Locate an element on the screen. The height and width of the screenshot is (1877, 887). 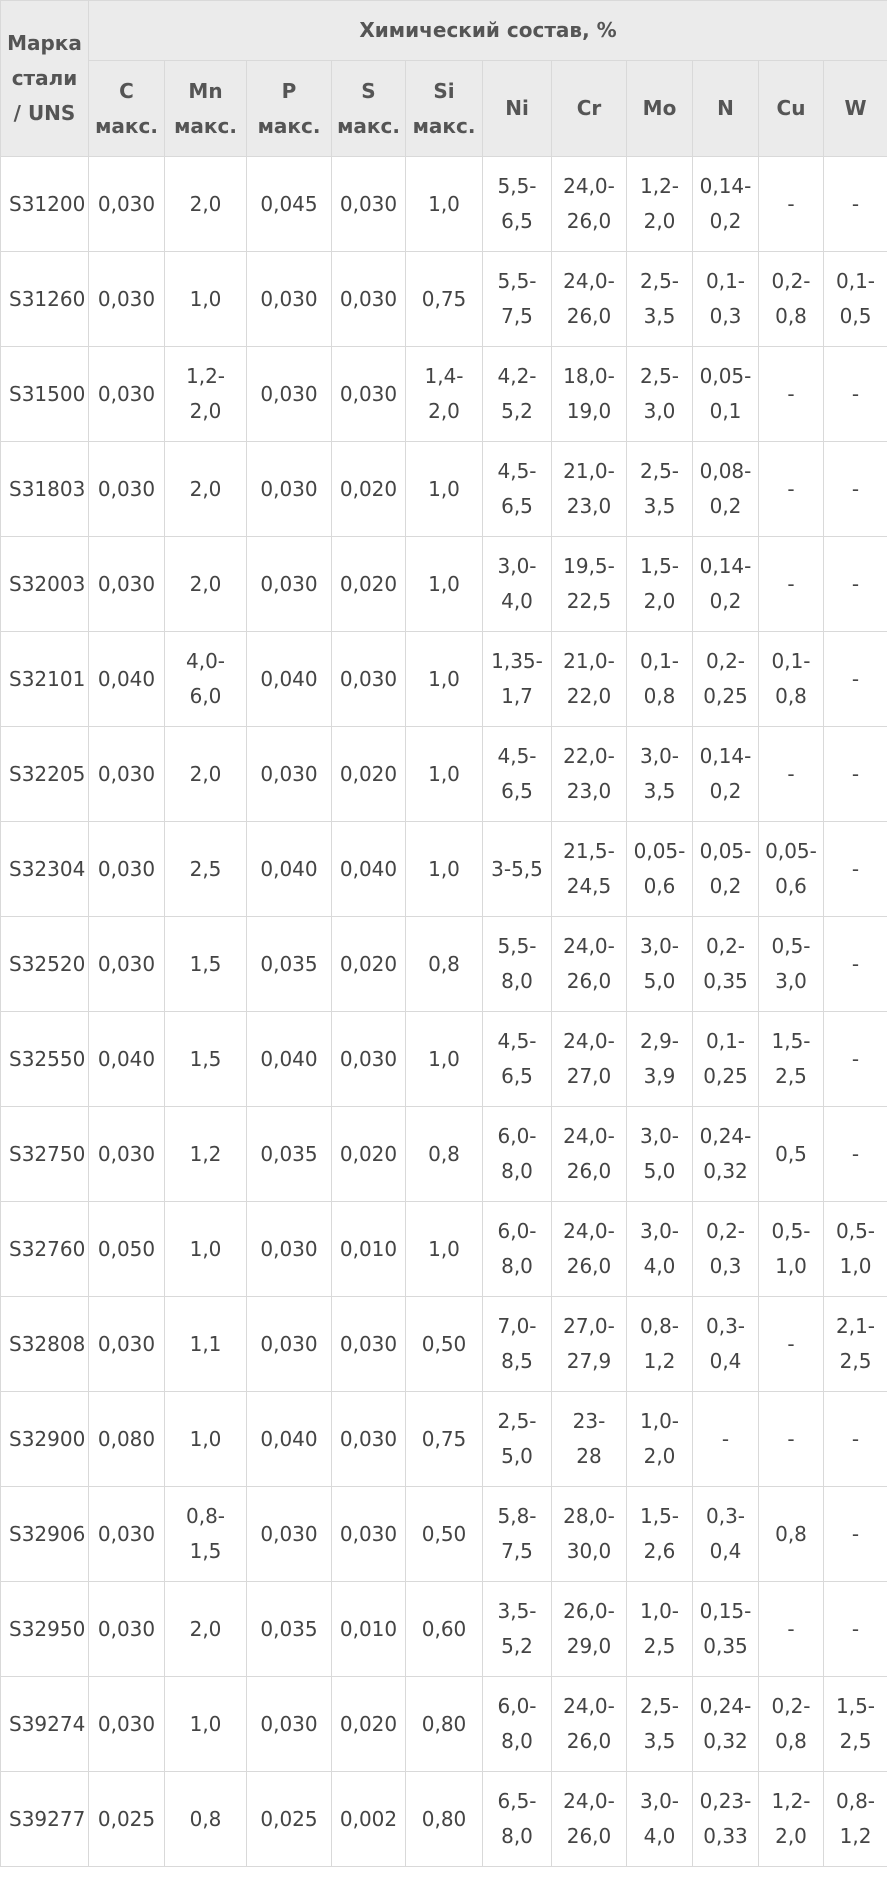
value-cell: 2,9- 3,9 is located at coordinates (659, 1059).